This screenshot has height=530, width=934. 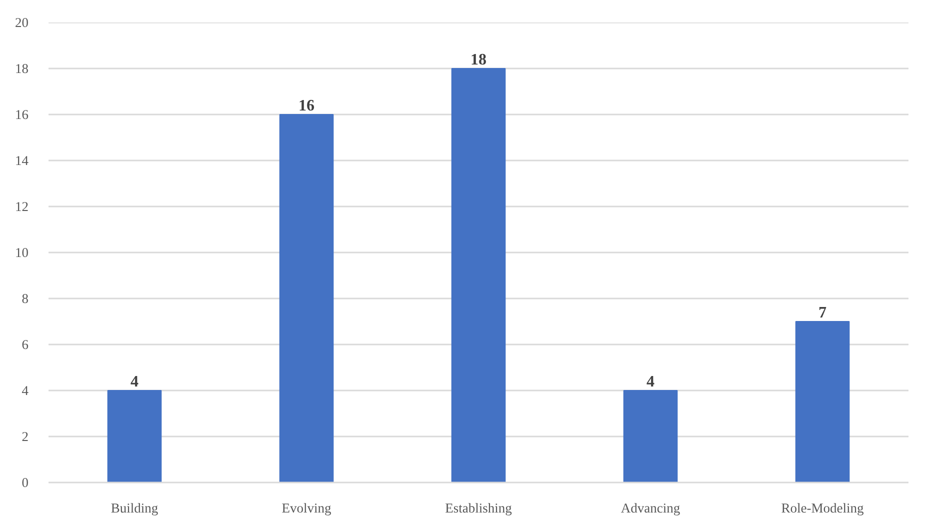 I want to click on y-tick-label: 2, so click(x=25, y=436).